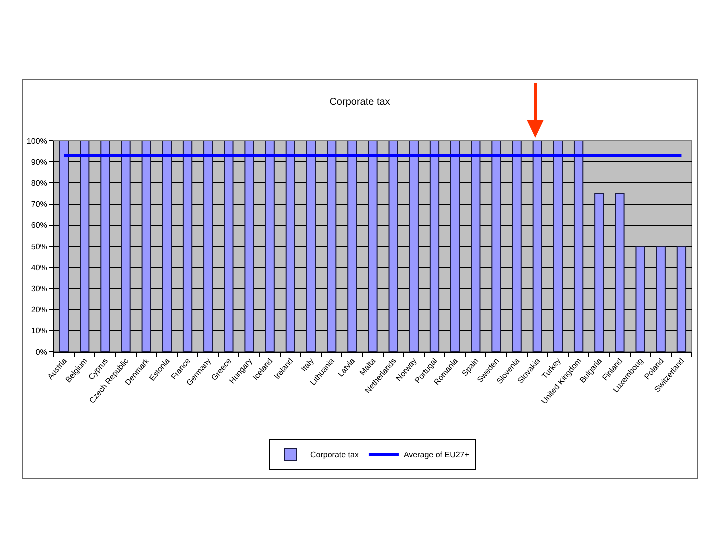 Image resolution: width=720 pixels, height=540 pixels. What do you see at coordinates (334, 455) in the screenshot?
I see `legend-label: Corporate tax` at bounding box center [334, 455].